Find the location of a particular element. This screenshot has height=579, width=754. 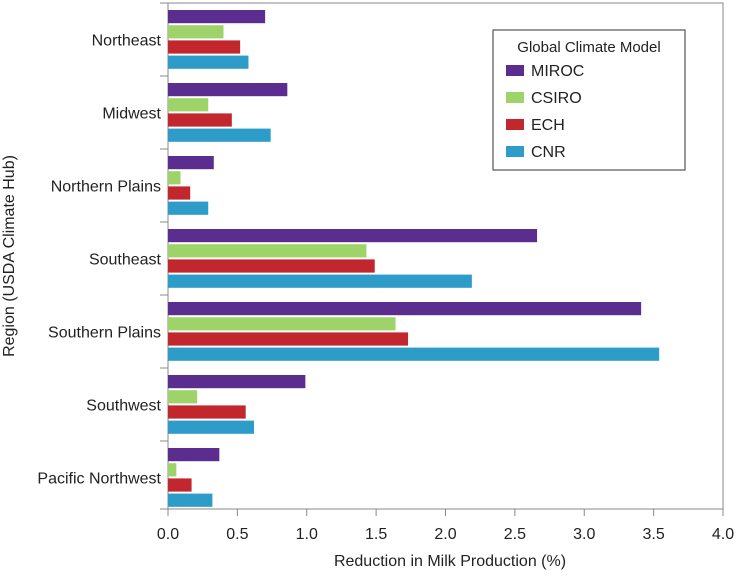

bar-northeast-ech is located at coordinates (204, 47).